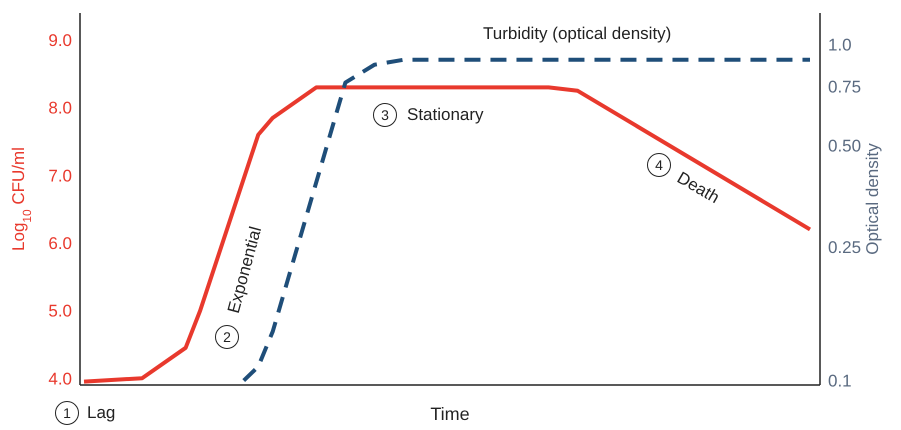  What do you see at coordinates (845, 86) in the screenshot?
I see `y2-tick-label: 0.75` at bounding box center [845, 86].